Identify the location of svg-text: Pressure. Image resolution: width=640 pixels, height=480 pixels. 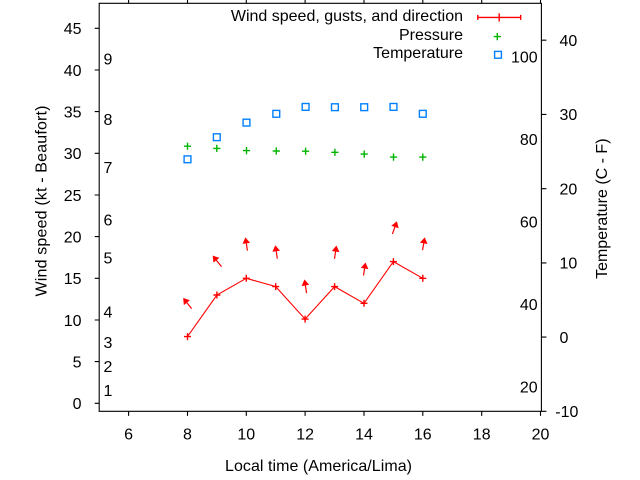
(431, 35).